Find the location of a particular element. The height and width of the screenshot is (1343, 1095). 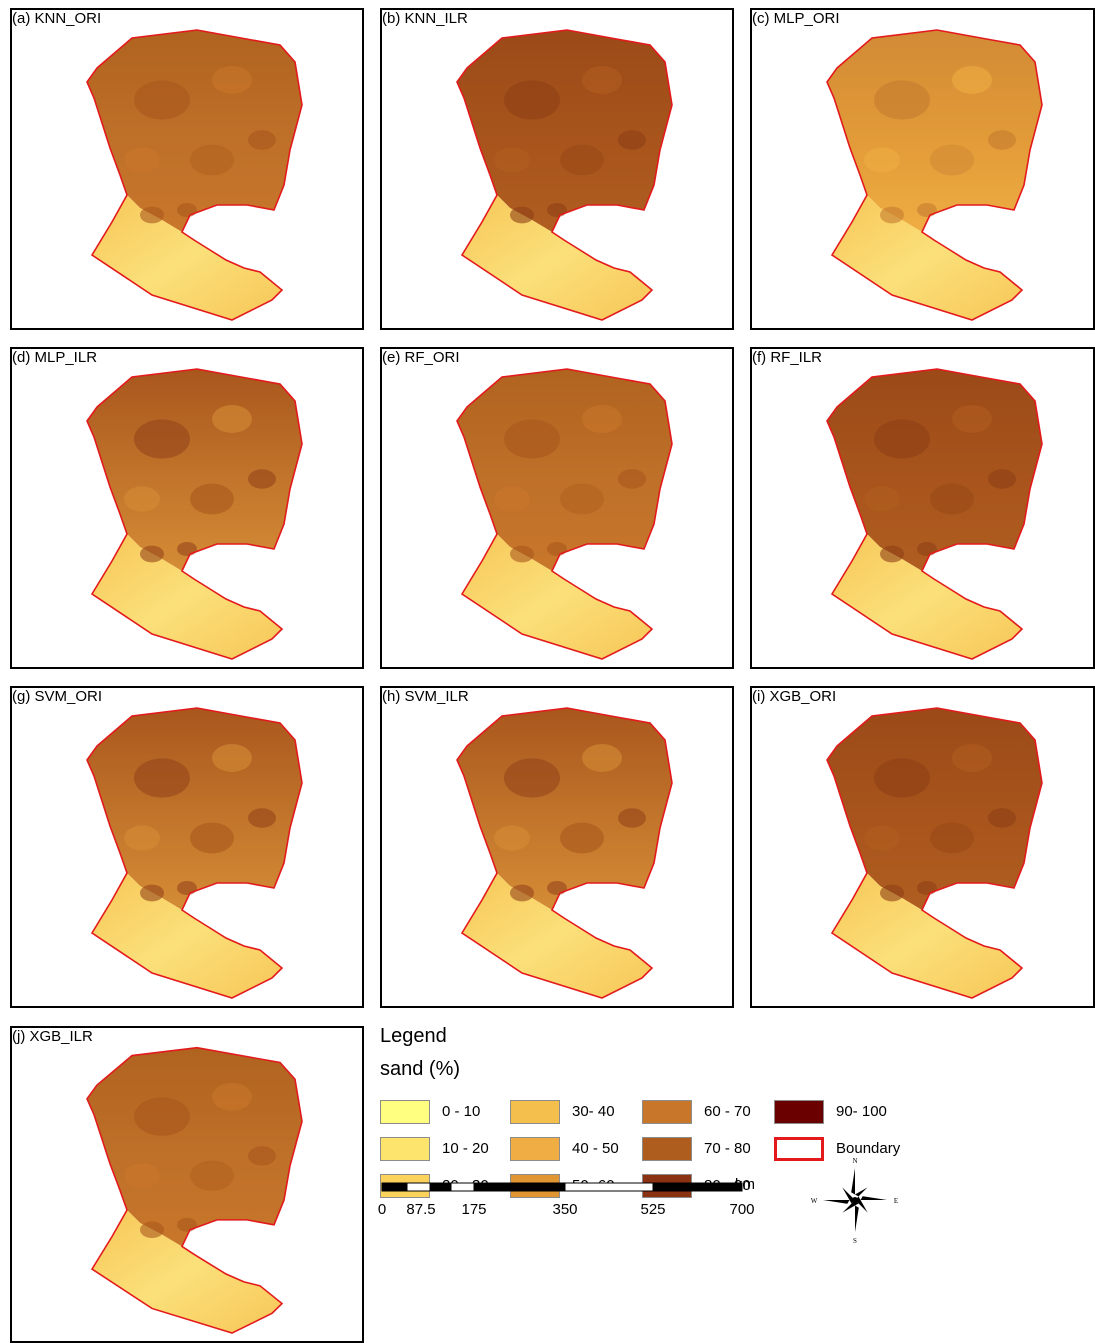

svg-text: W is located at coordinates (814, 1201).